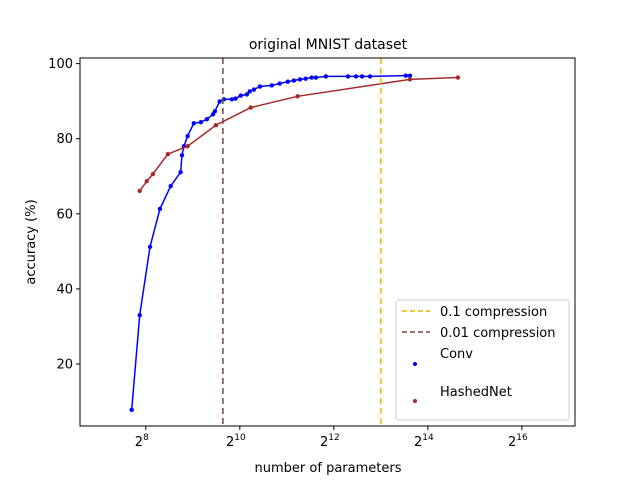 The width and height of the screenshot is (640, 484). Describe the element at coordinates (328, 468) in the screenshot. I see `x-axis-label: number of parameters` at that location.